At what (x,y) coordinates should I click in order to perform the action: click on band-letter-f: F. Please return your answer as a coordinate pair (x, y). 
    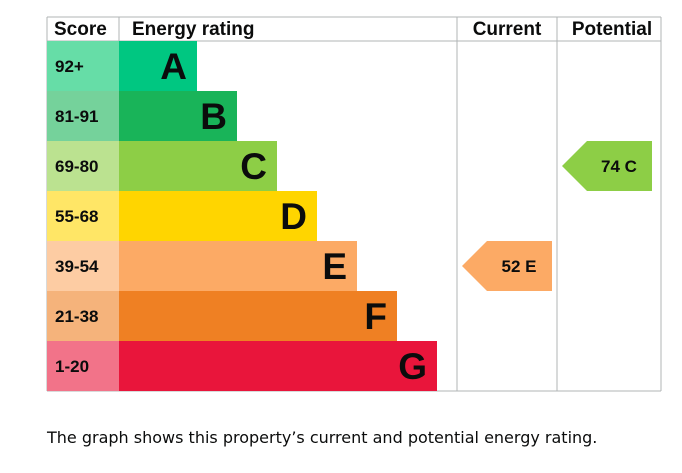
    Looking at the image, I should click on (375, 316).